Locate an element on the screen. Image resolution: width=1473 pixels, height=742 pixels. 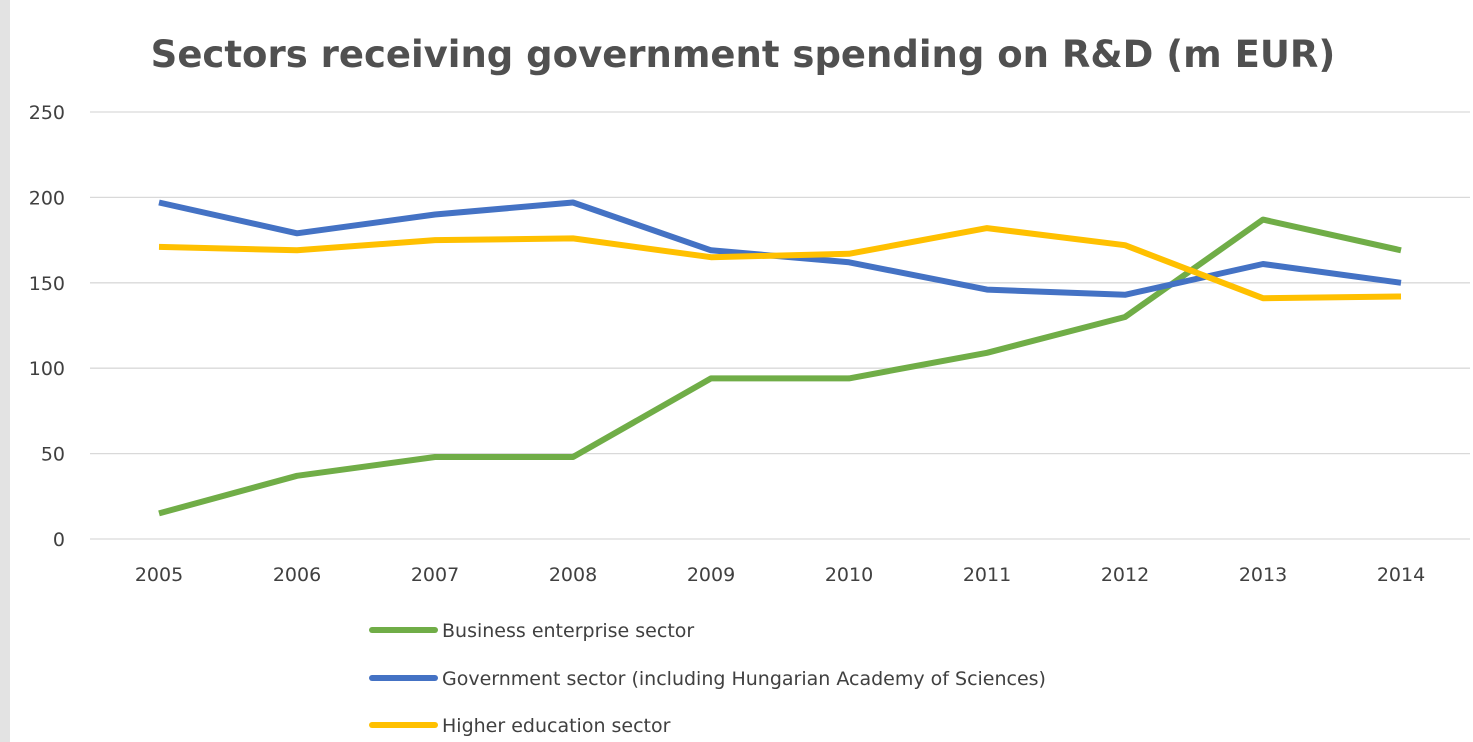
y-axis-ticks: 0 50 100 150 200 250 is located at coordinates (47, 326).